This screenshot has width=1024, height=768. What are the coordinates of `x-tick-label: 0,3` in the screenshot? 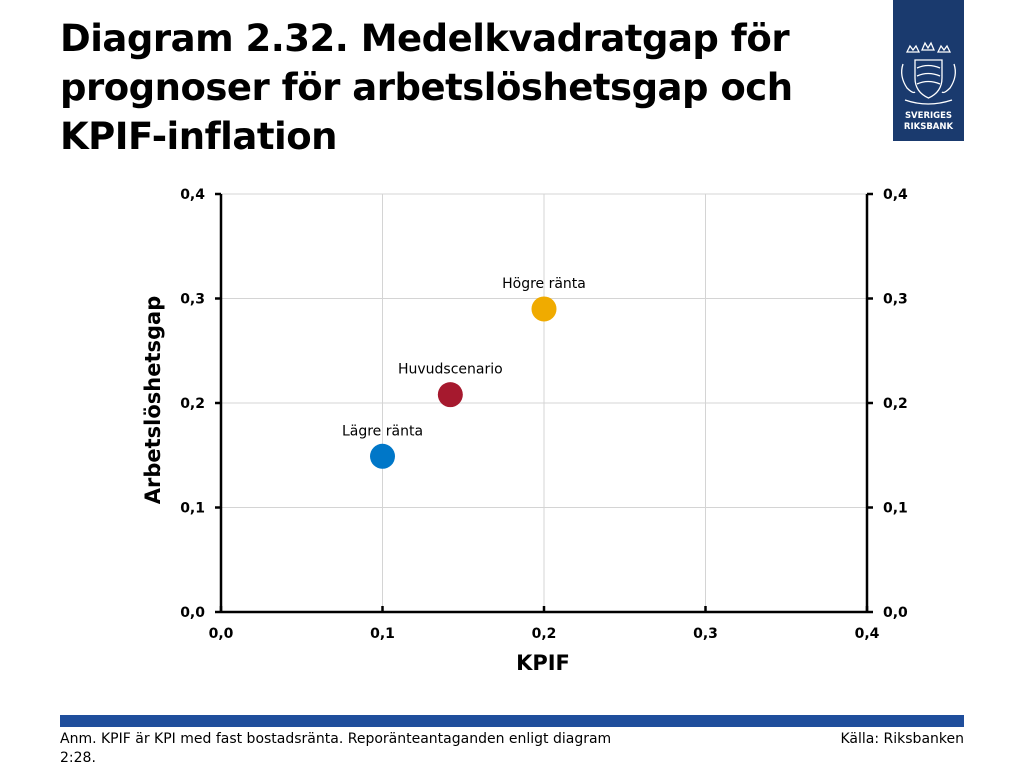 It's located at (705, 634).